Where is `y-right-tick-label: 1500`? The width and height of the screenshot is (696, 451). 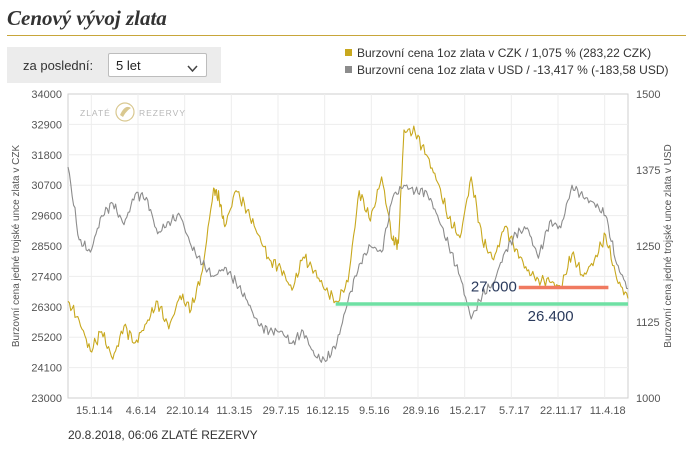
y-right-tick-label: 1500 is located at coordinates (648, 95).